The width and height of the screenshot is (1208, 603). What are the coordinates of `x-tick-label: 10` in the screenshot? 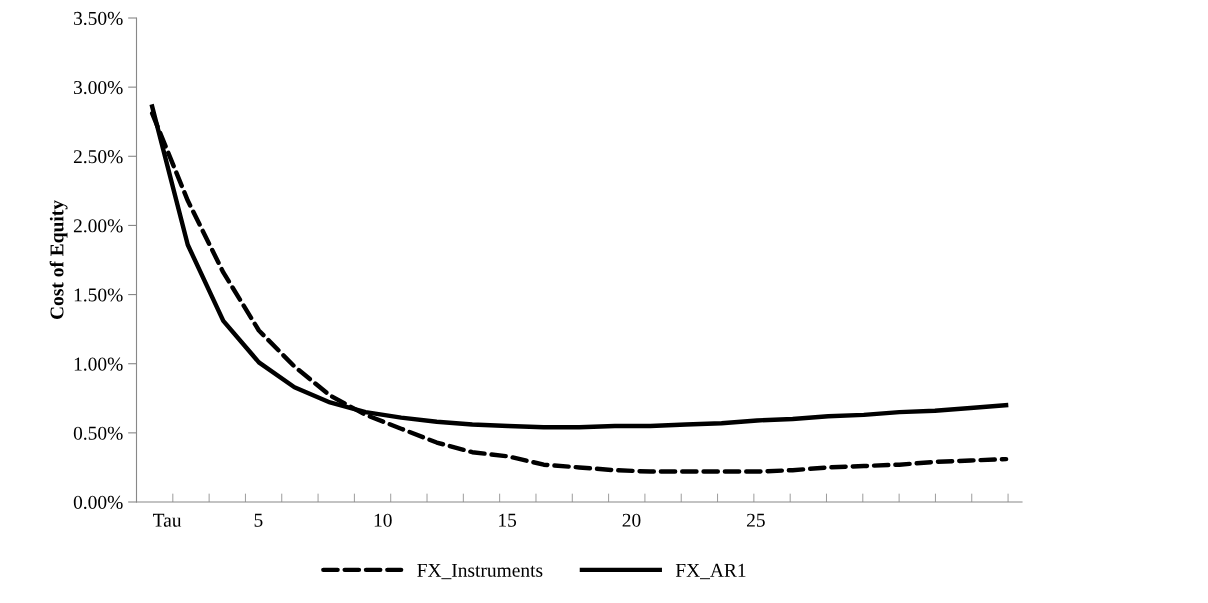 It's located at (383, 520).